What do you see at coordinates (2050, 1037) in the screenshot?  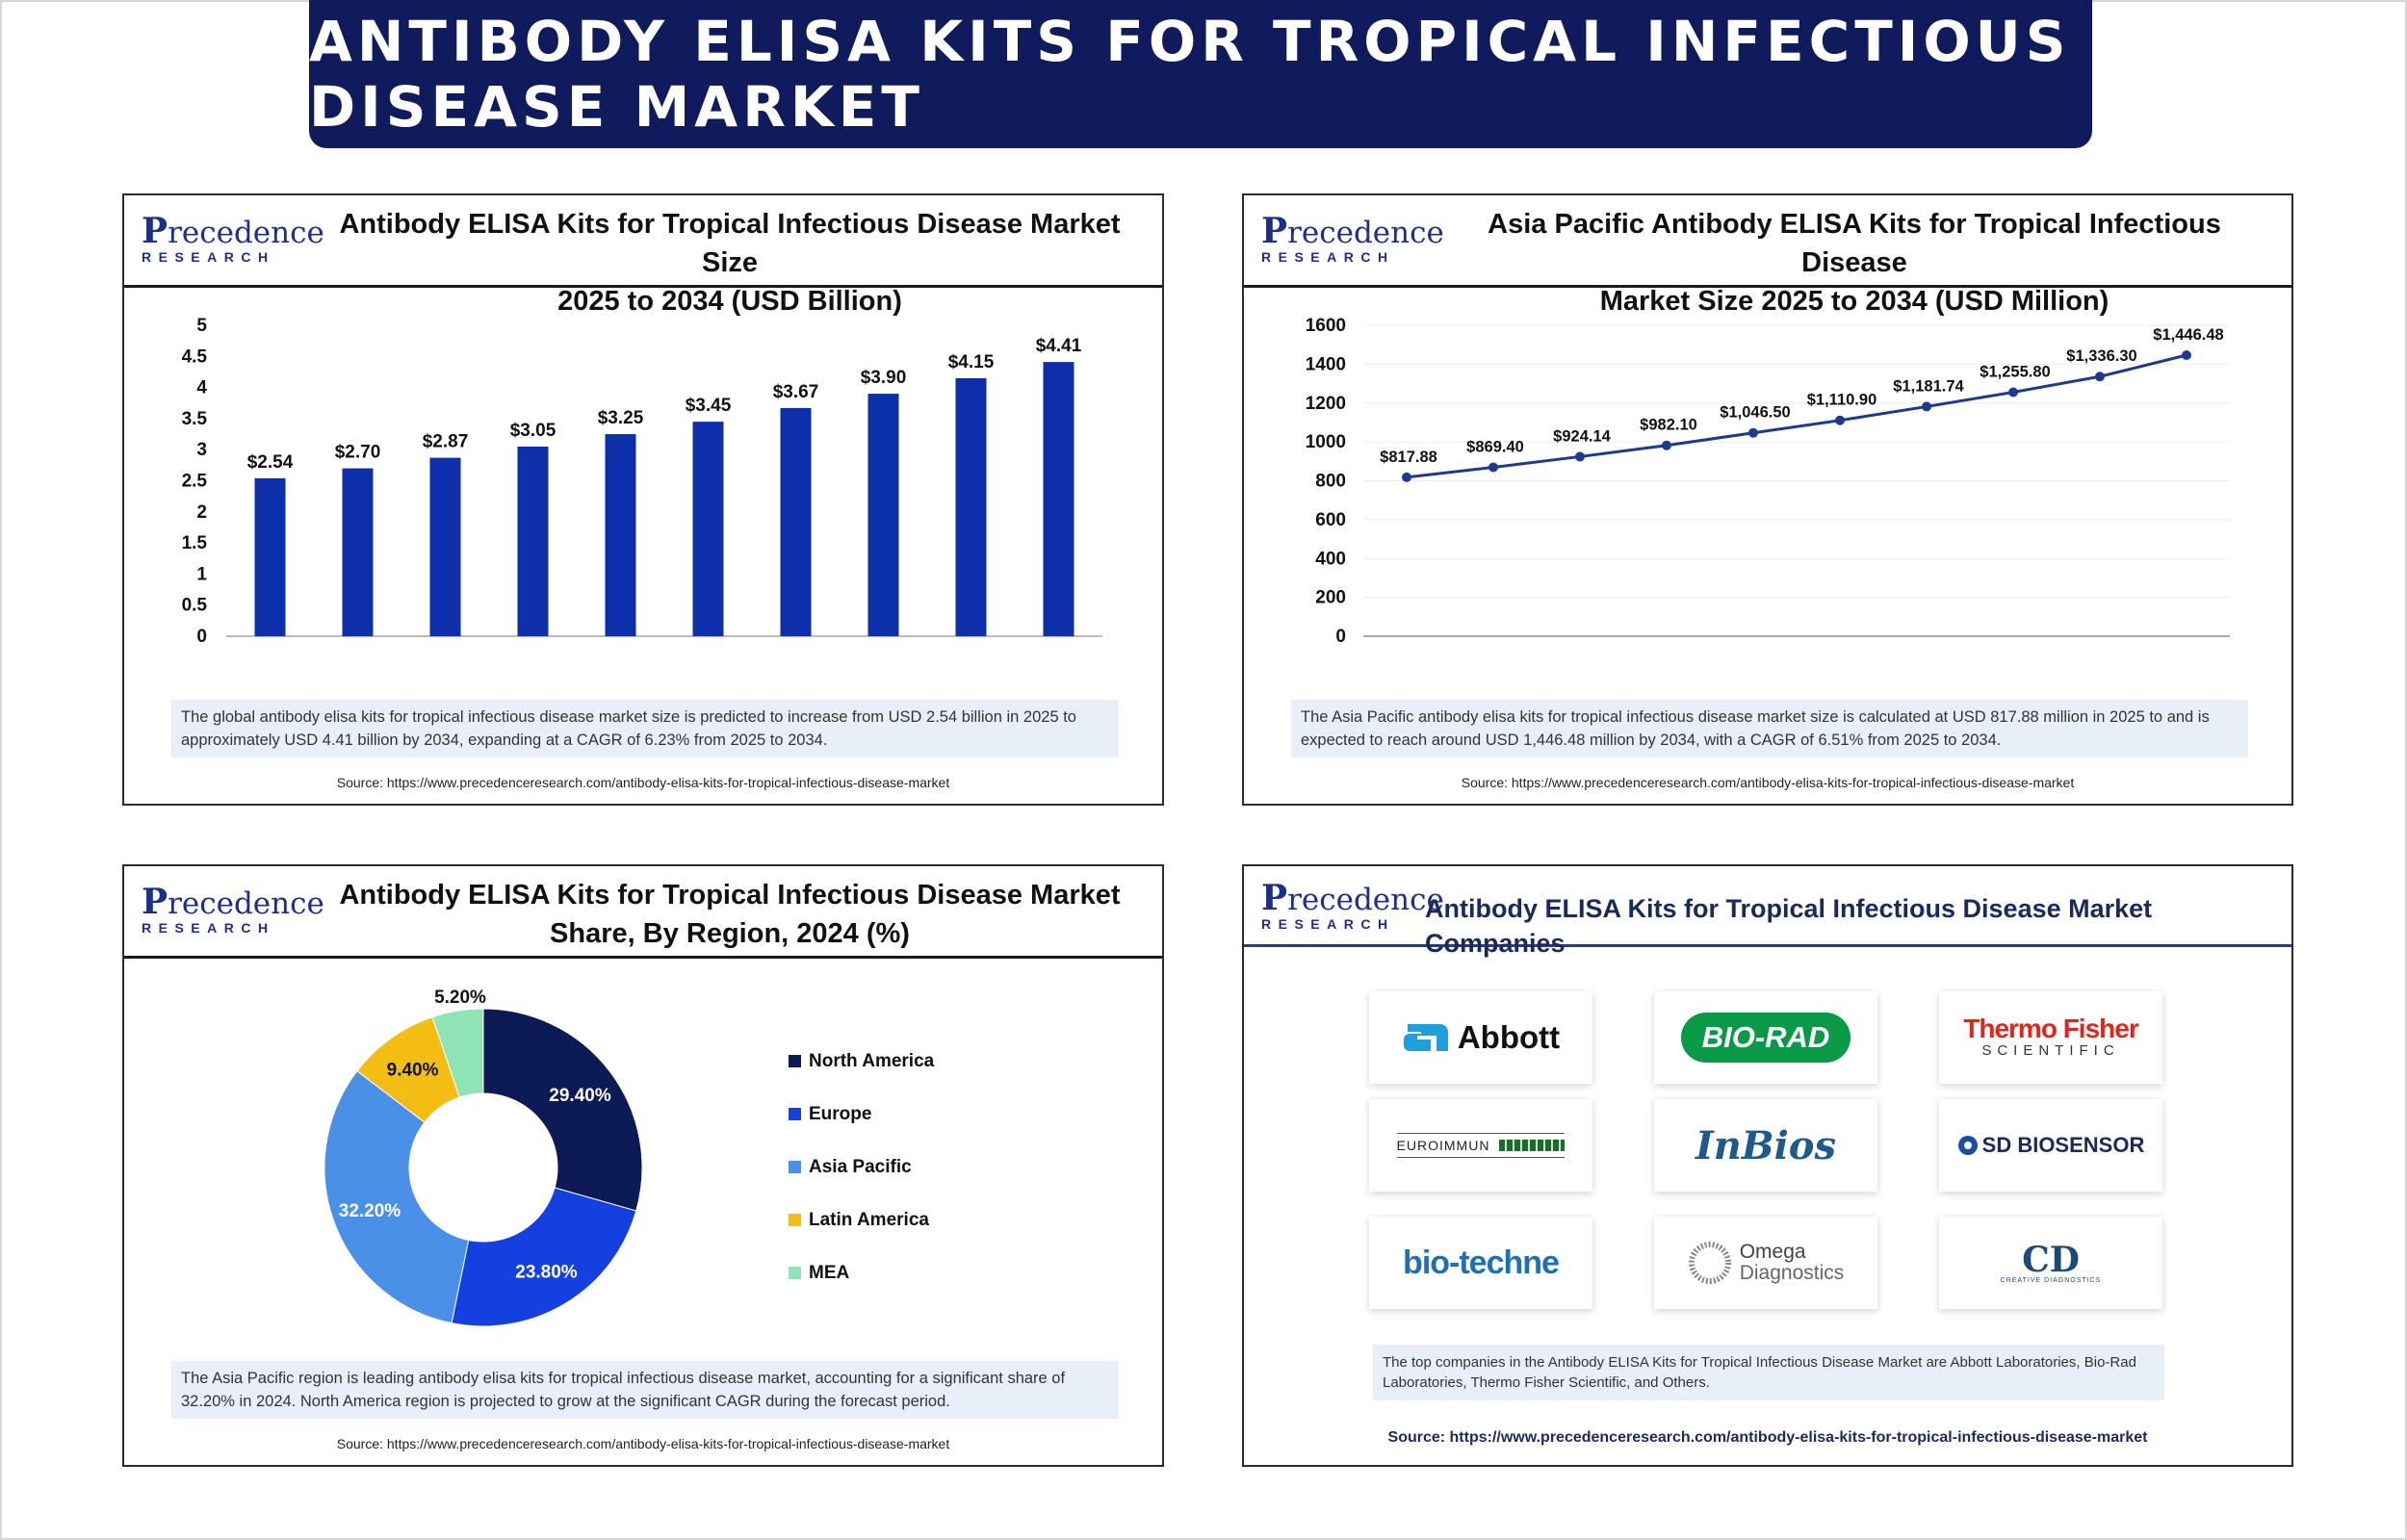 I see `company-card-thermofisher: Thermo Fisher SCIENTIFIC` at bounding box center [2050, 1037].